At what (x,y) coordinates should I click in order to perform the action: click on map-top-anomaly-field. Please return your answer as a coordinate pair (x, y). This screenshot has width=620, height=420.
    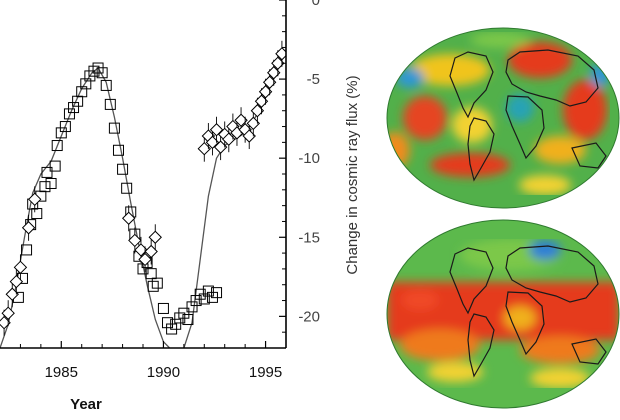
    Looking at the image, I should click on (498, 113).